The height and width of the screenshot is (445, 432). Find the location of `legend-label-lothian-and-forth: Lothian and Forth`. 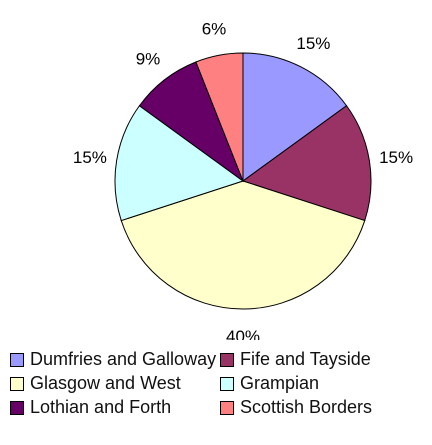

legend-label-lothian-and-forth: Lothian and Forth is located at coordinates (100, 407).